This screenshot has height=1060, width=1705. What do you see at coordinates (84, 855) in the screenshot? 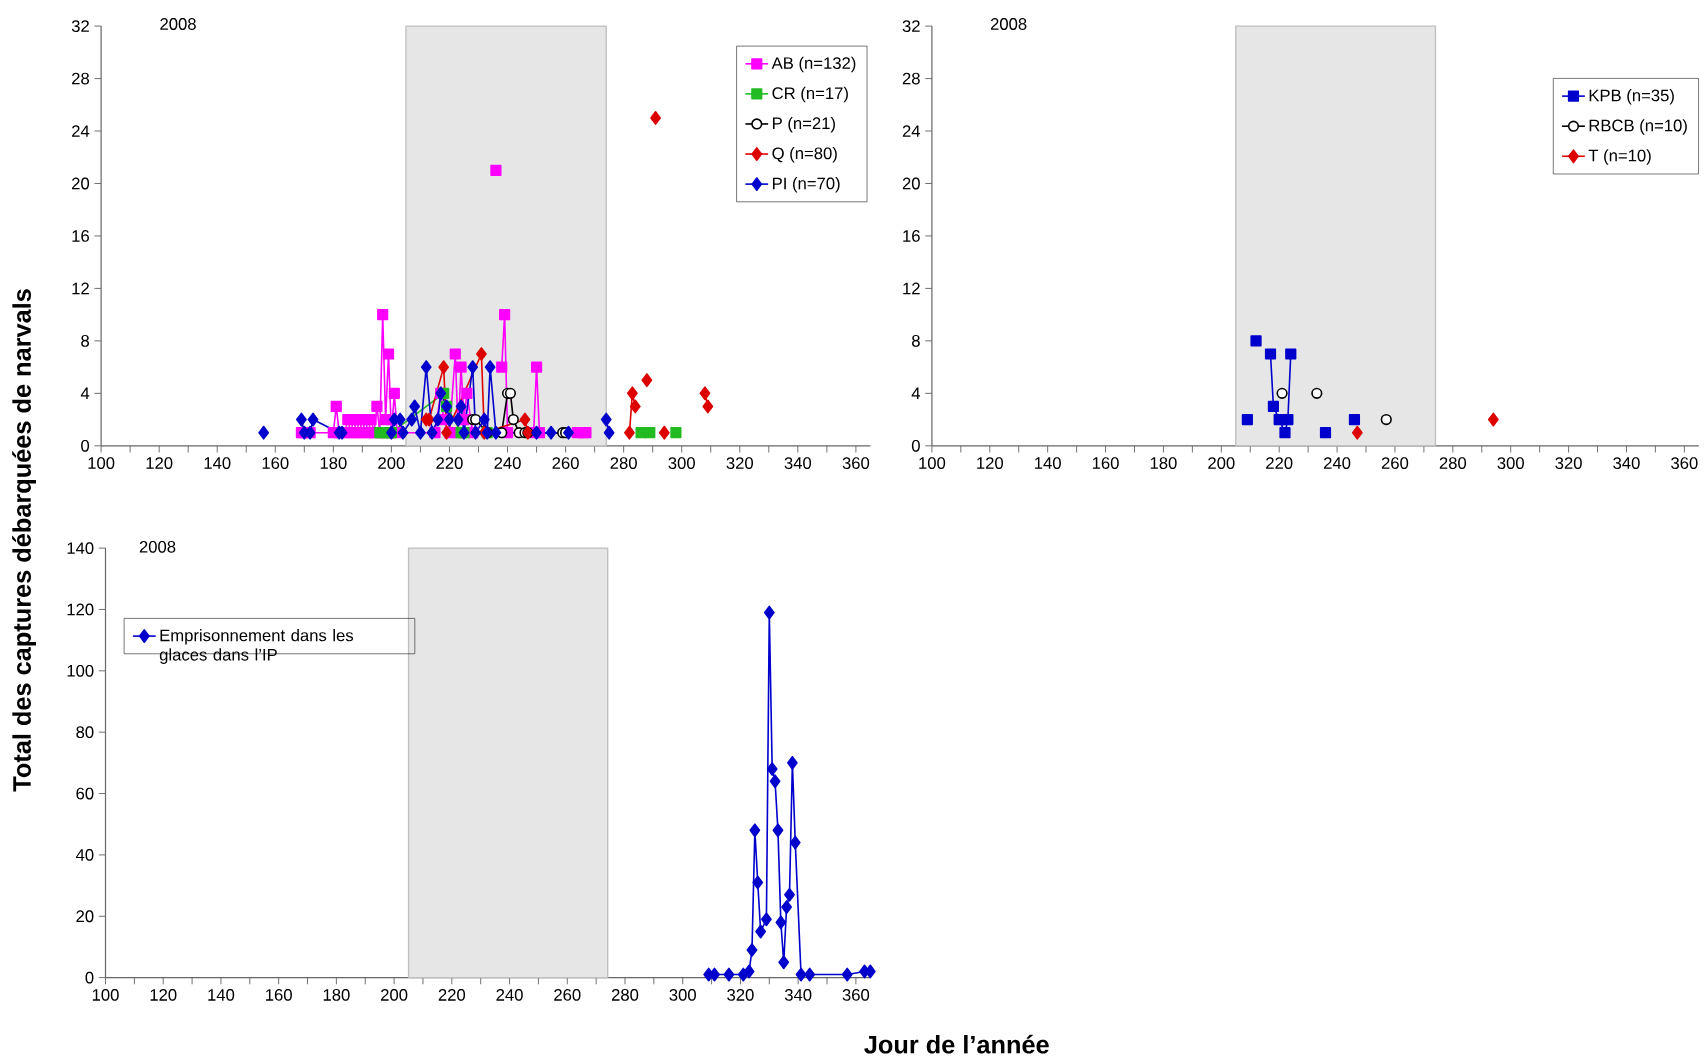
I see `y-tick-label: 40` at bounding box center [84, 855].